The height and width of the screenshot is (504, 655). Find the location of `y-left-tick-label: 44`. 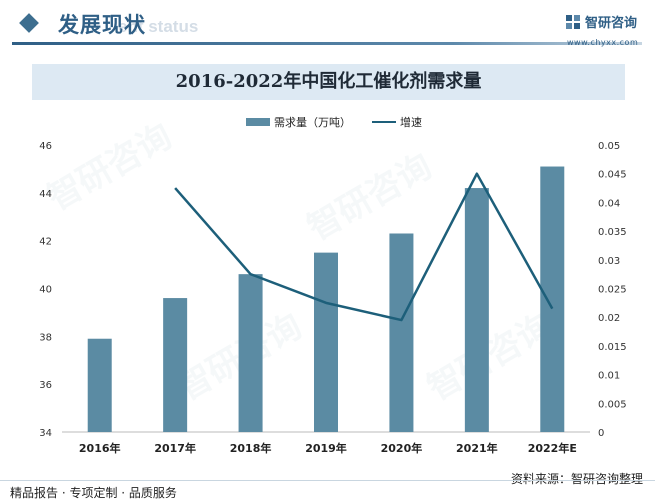

y-left-tick-label: 44 is located at coordinates (45, 194).